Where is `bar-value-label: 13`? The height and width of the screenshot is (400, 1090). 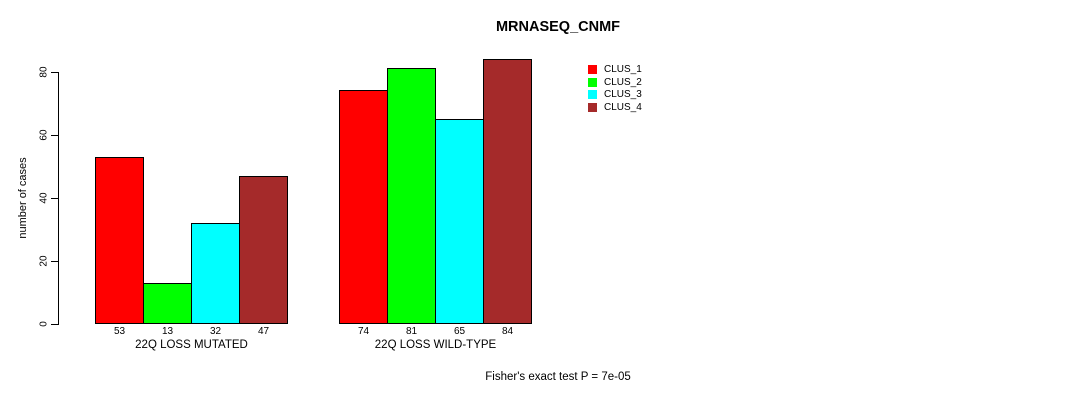 bar-value-label: 13 is located at coordinates (167, 331).